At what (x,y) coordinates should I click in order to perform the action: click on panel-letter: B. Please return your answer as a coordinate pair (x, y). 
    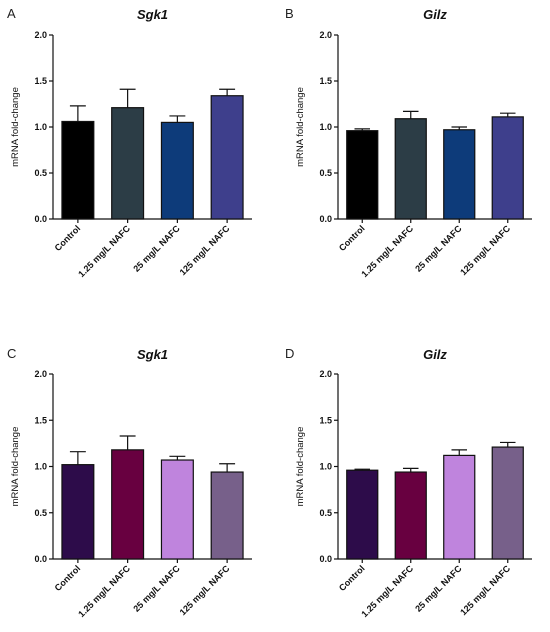
    Looking at the image, I should click on (289, 13).